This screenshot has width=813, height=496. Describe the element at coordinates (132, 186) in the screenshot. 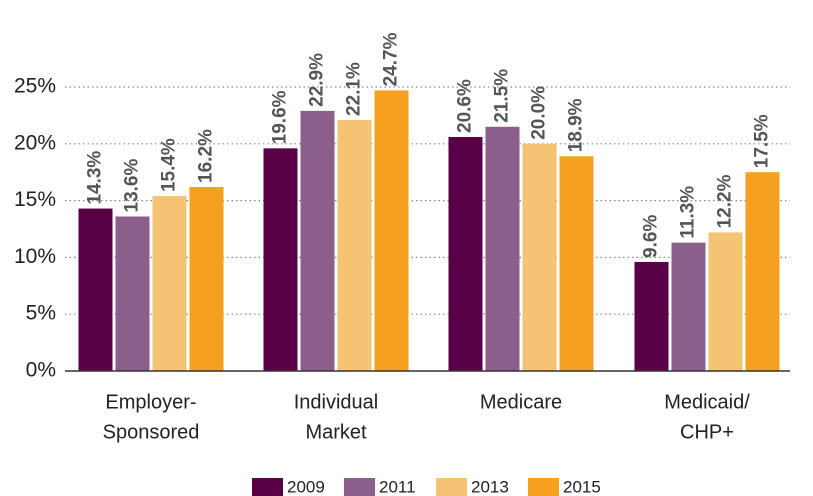

I see `value-label: 13.6%` at that location.